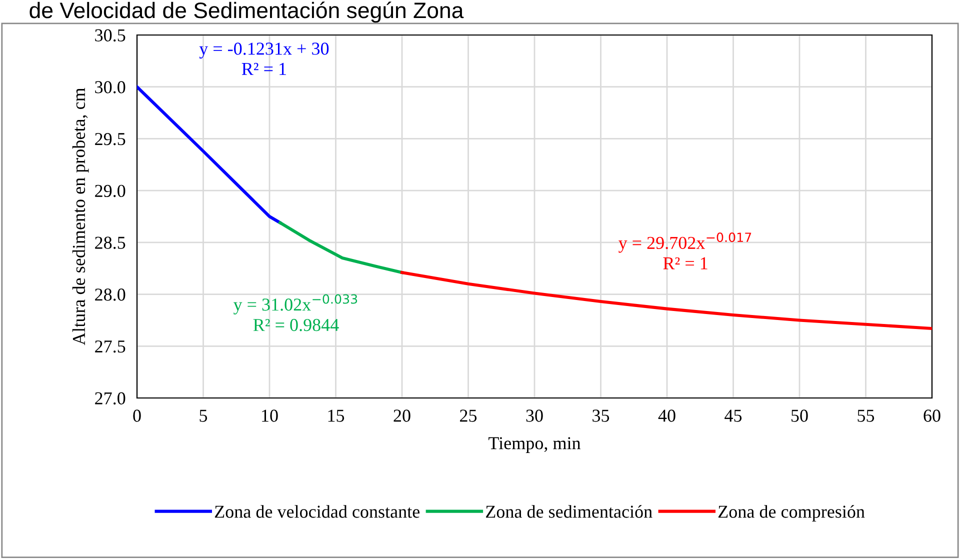 Image resolution: width=960 pixels, height=559 pixels. Describe the element at coordinates (110, 294) in the screenshot. I see `y-tick-label: 28.0` at that location.